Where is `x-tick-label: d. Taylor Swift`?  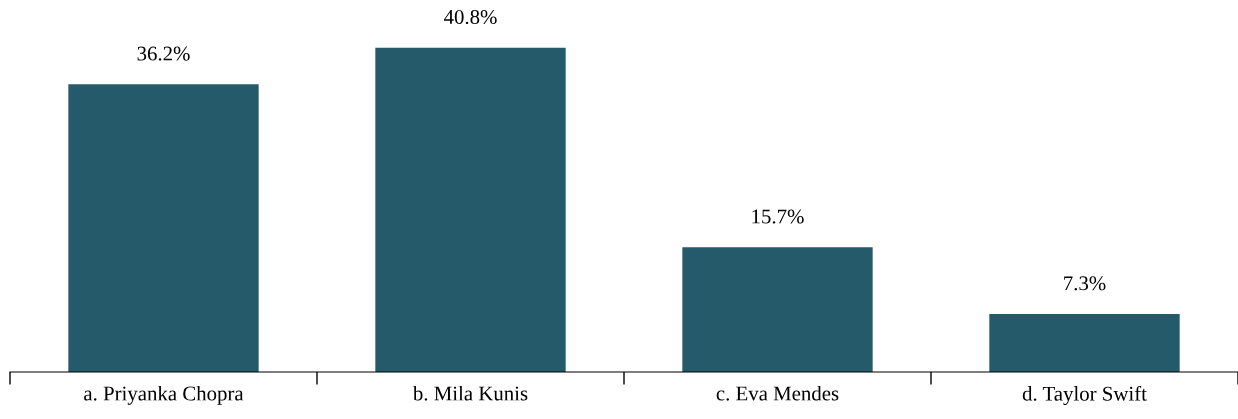 x-tick-label: d. Taylor Swift is located at coordinates (1084, 395).